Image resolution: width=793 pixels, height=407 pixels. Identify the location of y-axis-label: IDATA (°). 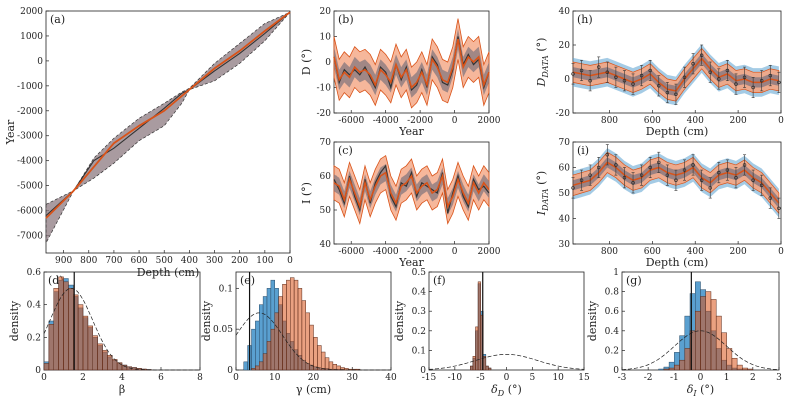
(542, 193).